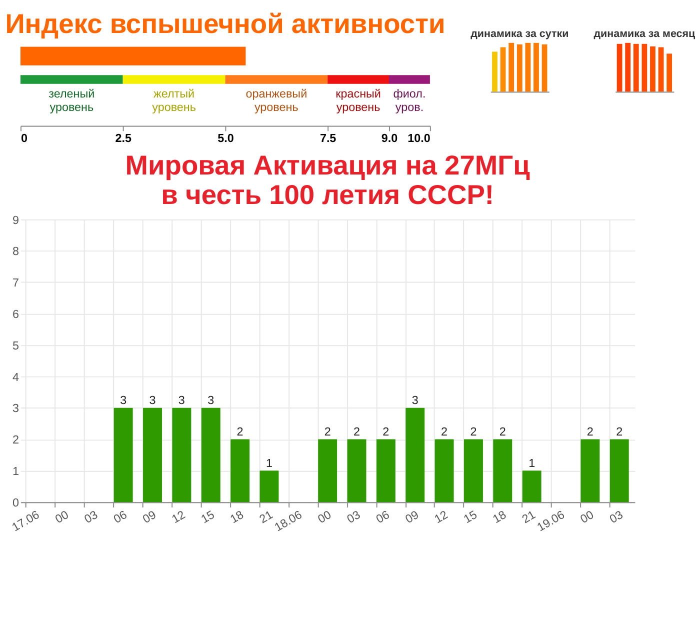 The height and width of the screenshot is (639, 700). What do you see at coordinates (16, 251) in the screenshot?
I see `y-tick-label: 8` at bounding box center [16, 251].